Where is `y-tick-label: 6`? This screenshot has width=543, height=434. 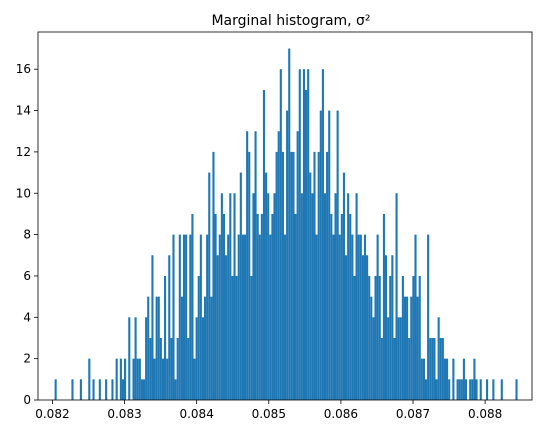 y-tick-label: 6 is located at coordinates (27, 276).